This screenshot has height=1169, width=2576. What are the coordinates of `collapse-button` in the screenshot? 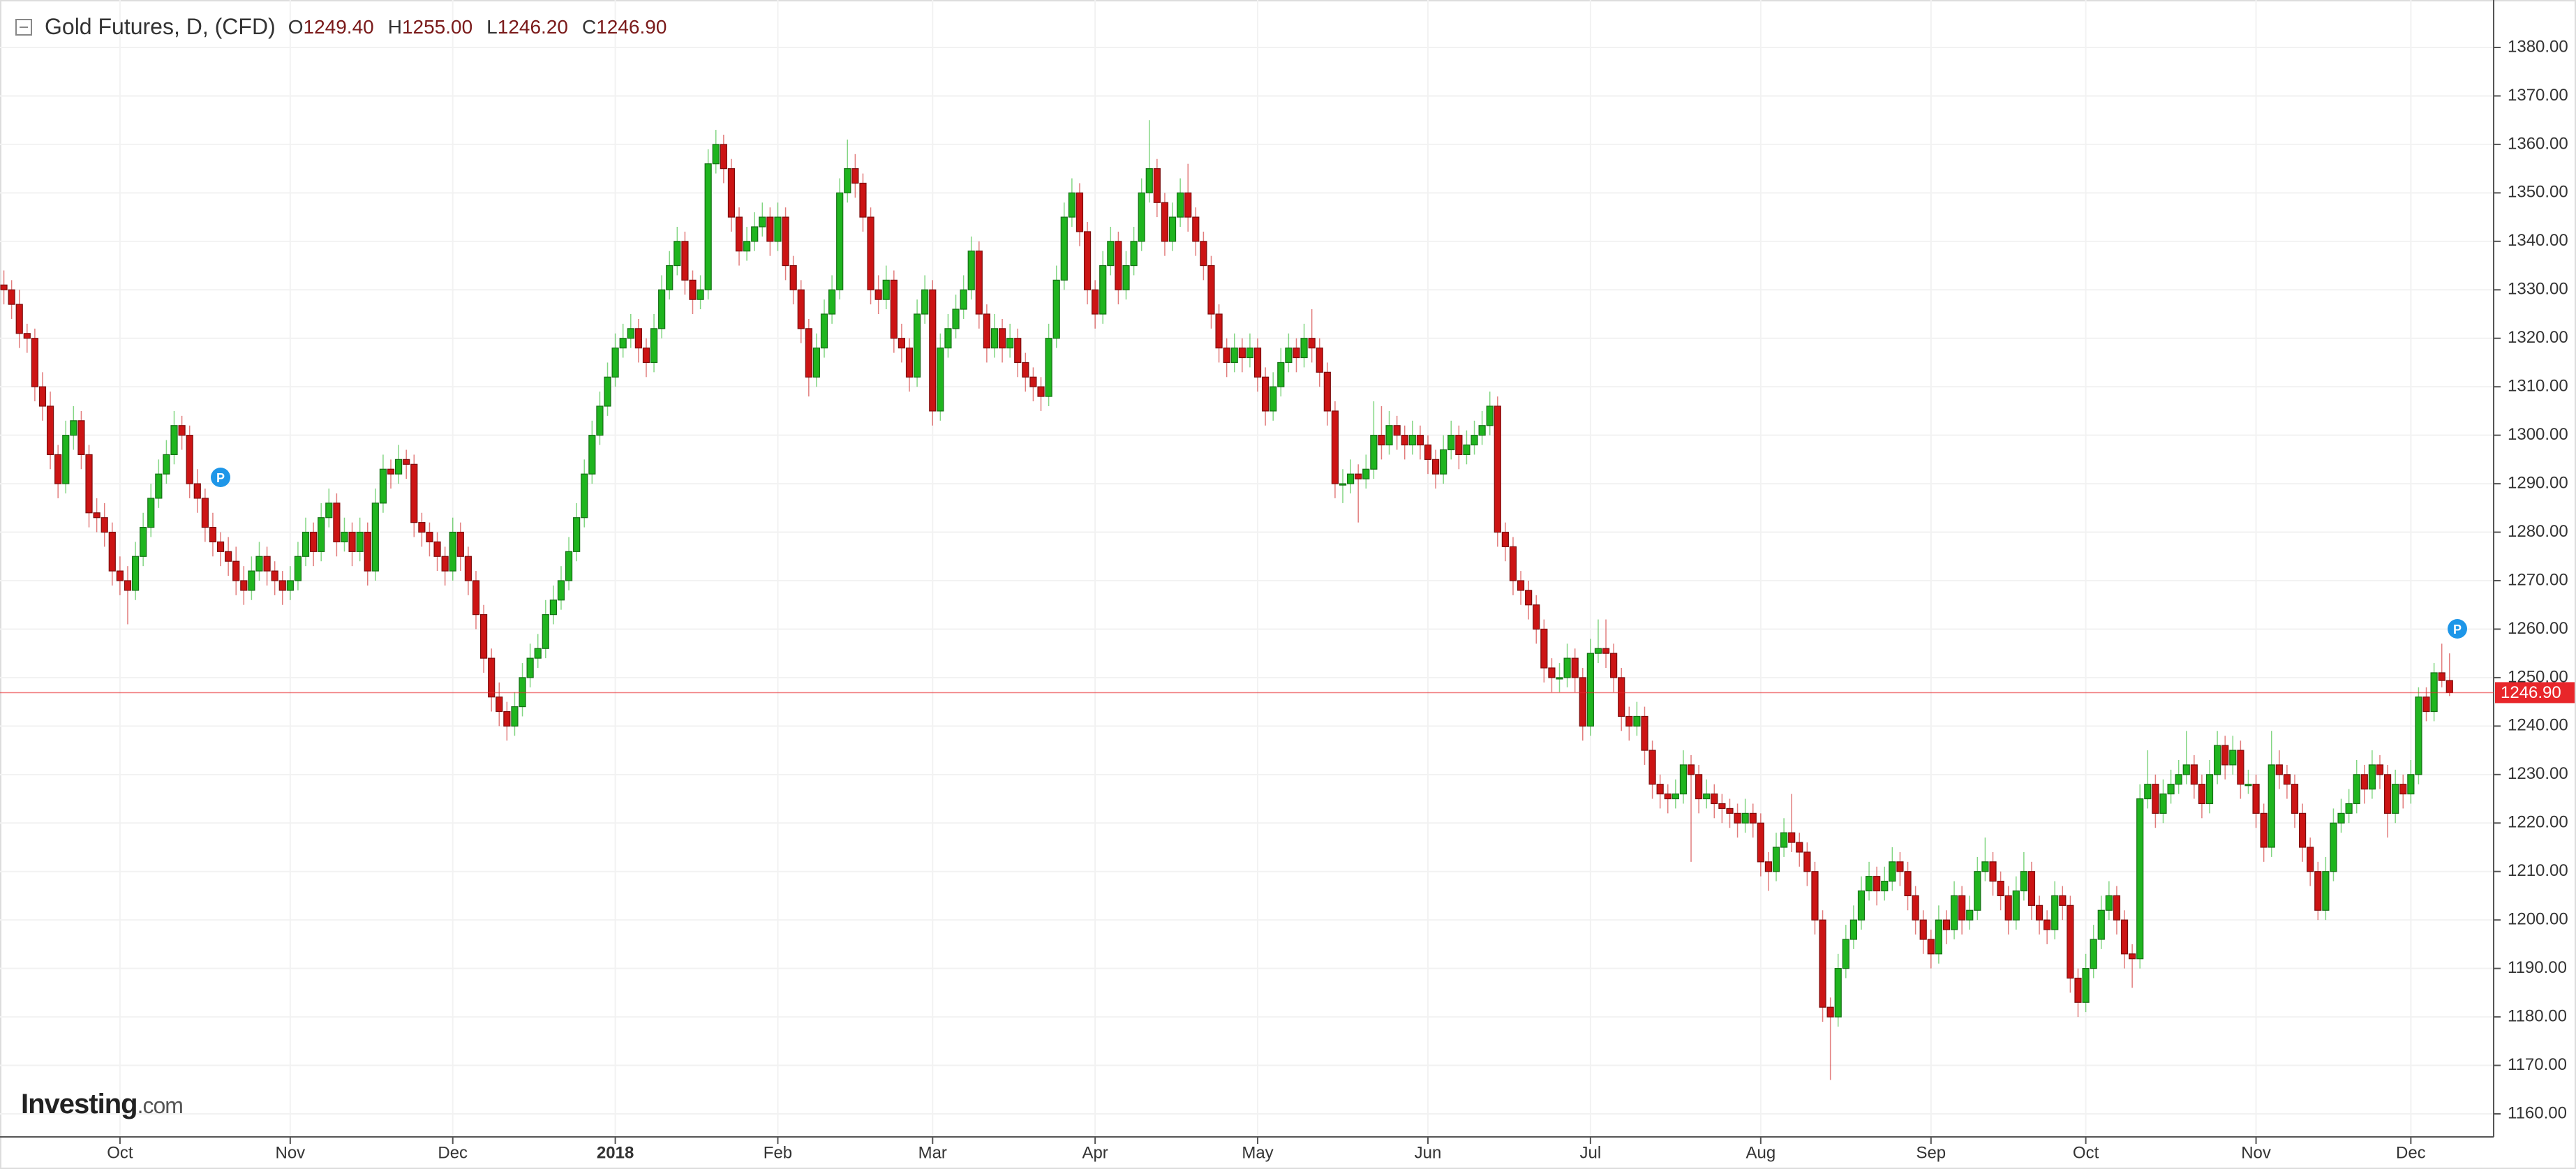 It's located at (24, 27).